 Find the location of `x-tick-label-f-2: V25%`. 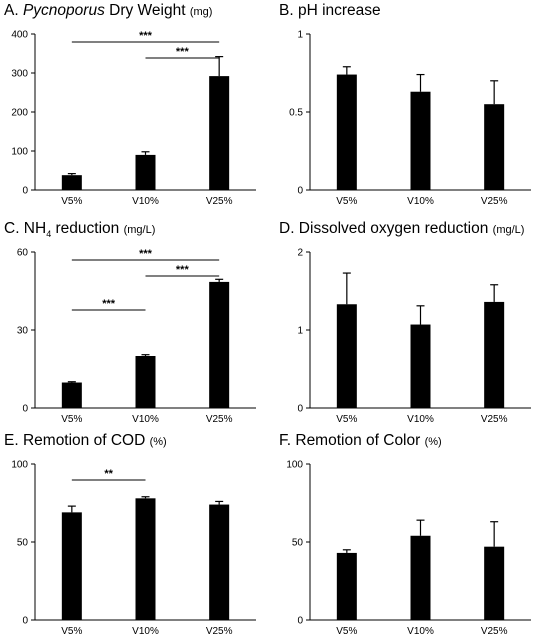

x-tick-label-f-2: V25% is located at coordinates (494, 631).